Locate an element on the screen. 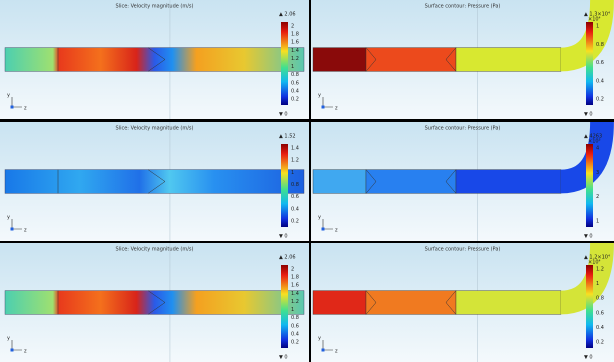 This screenshot has width=614, height=362. colorbar-max: ▲ 1.52 is located at coordinates (287, 137).